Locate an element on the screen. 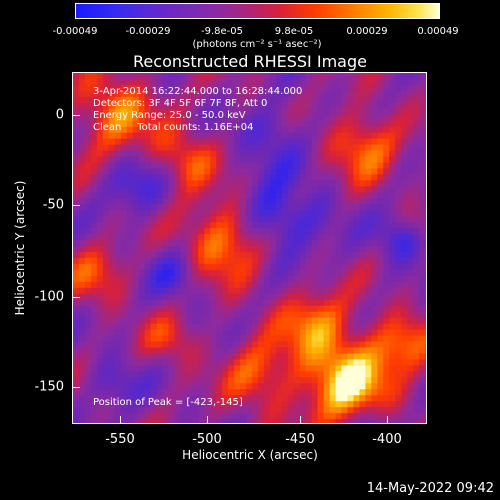 This screenshot has width=500, height=500. colorbar-tick-label: 0.00029 is located at coordinates (367, 31).